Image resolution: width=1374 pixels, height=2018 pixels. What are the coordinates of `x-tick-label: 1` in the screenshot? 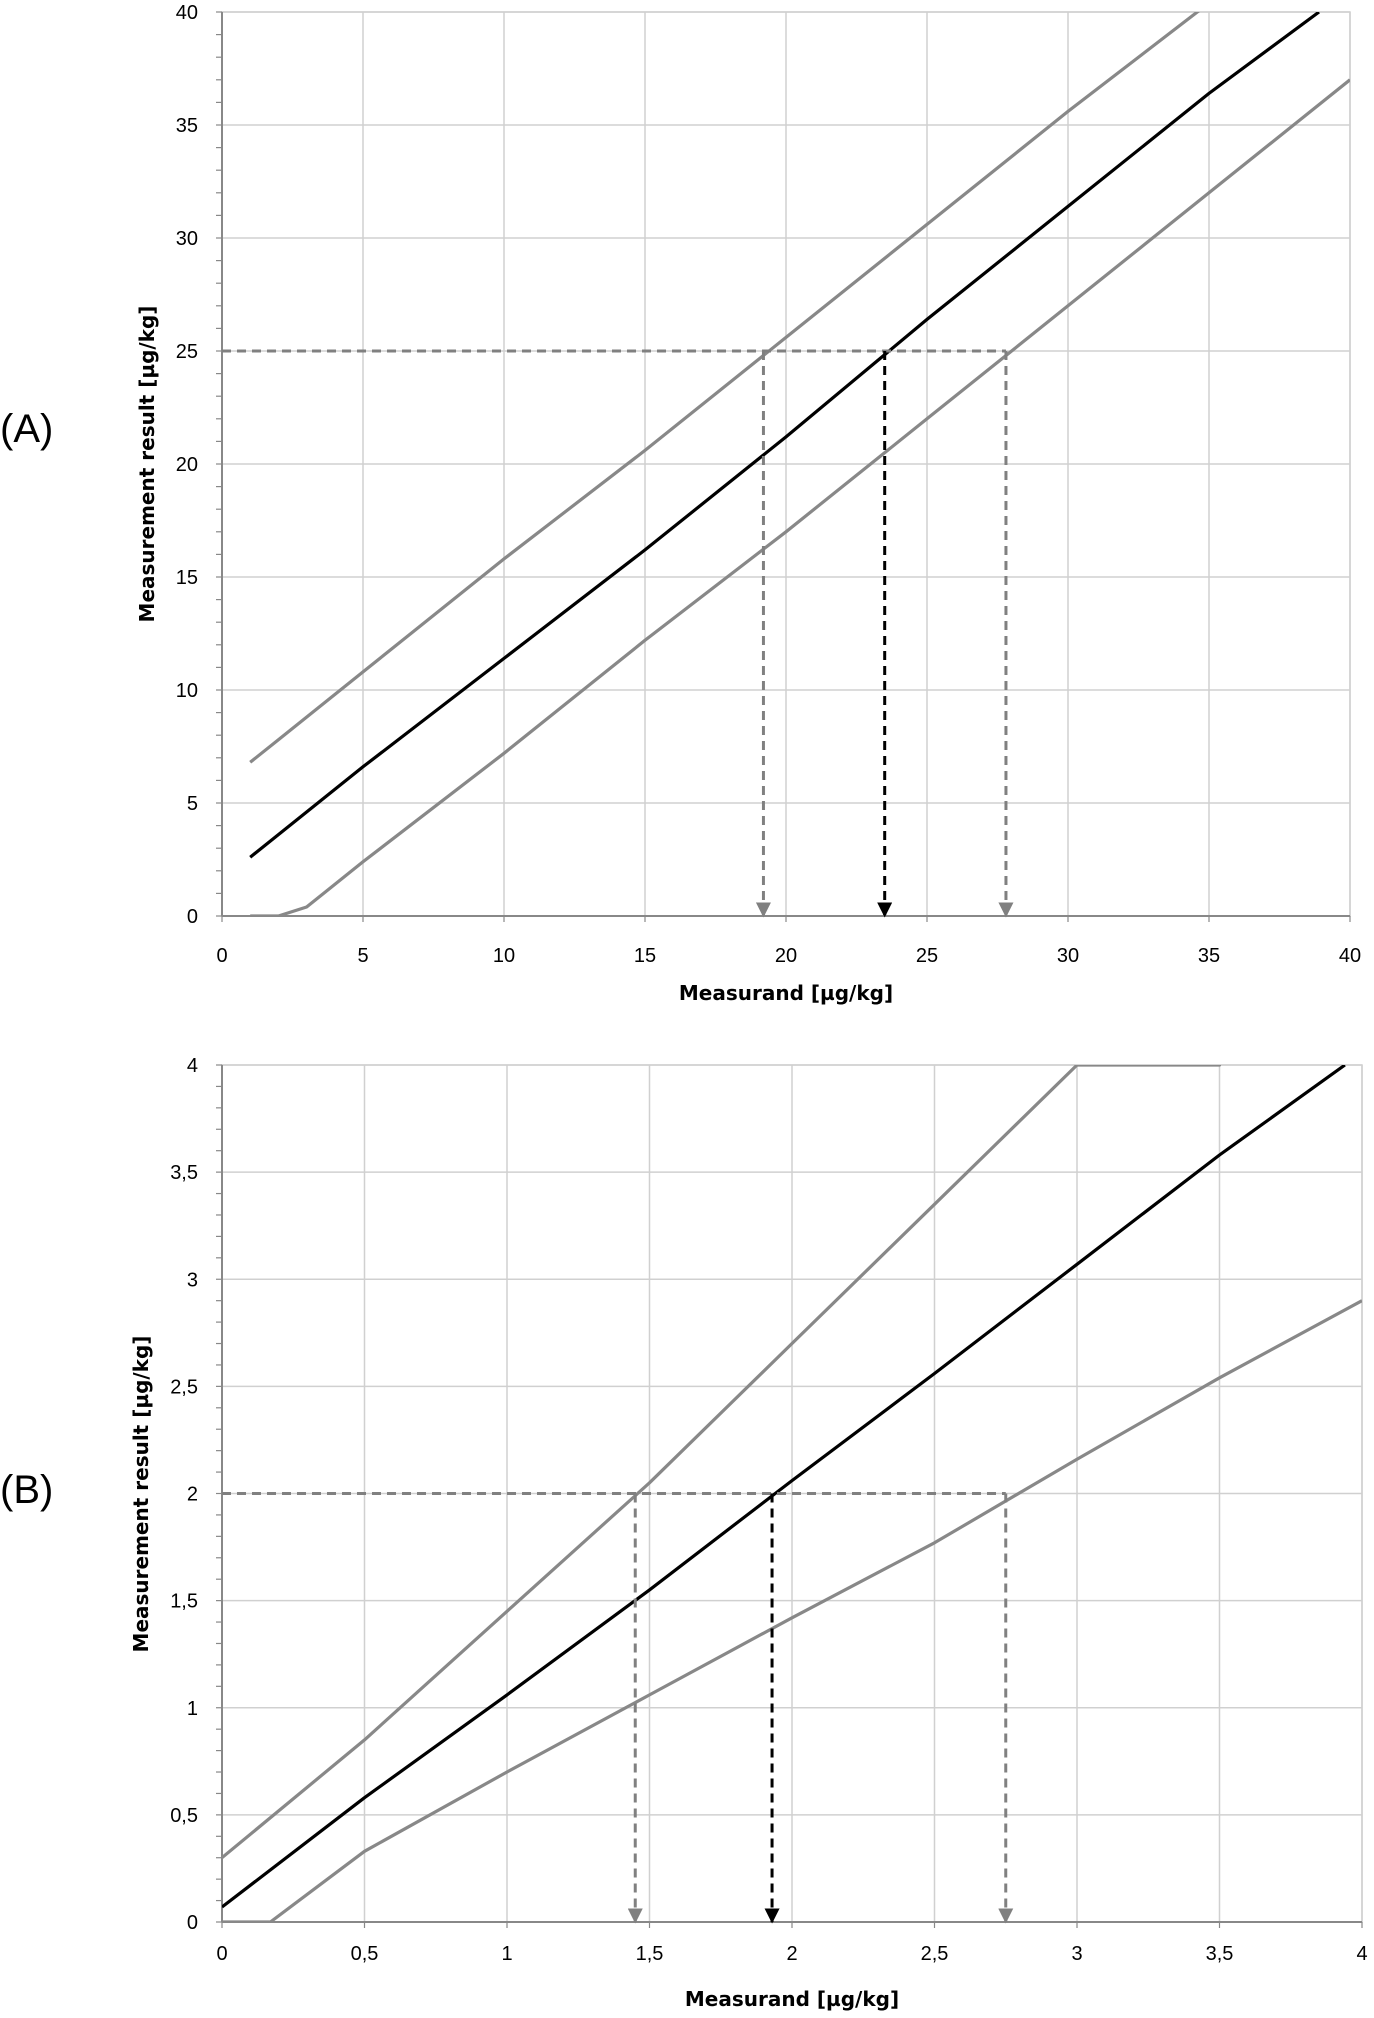 It's located at (506, 1954).